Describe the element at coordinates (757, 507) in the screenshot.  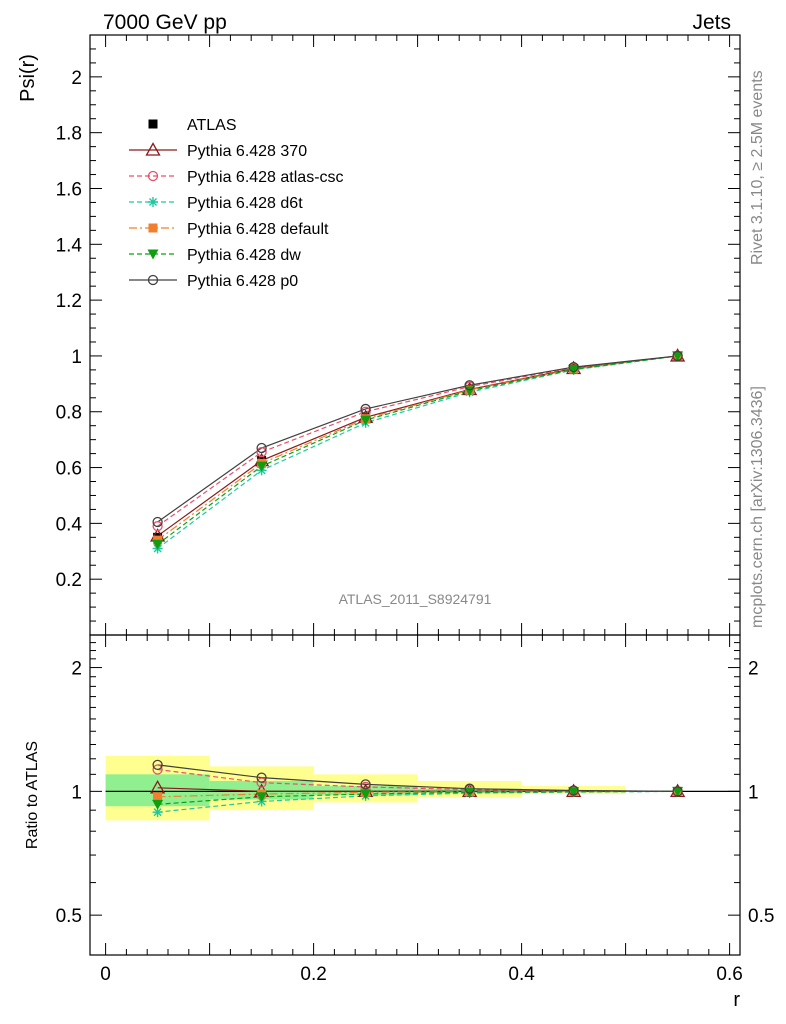
I see `mcplots-label: mcplots.cern.ch [arXiv:1306.3436]` at that location.